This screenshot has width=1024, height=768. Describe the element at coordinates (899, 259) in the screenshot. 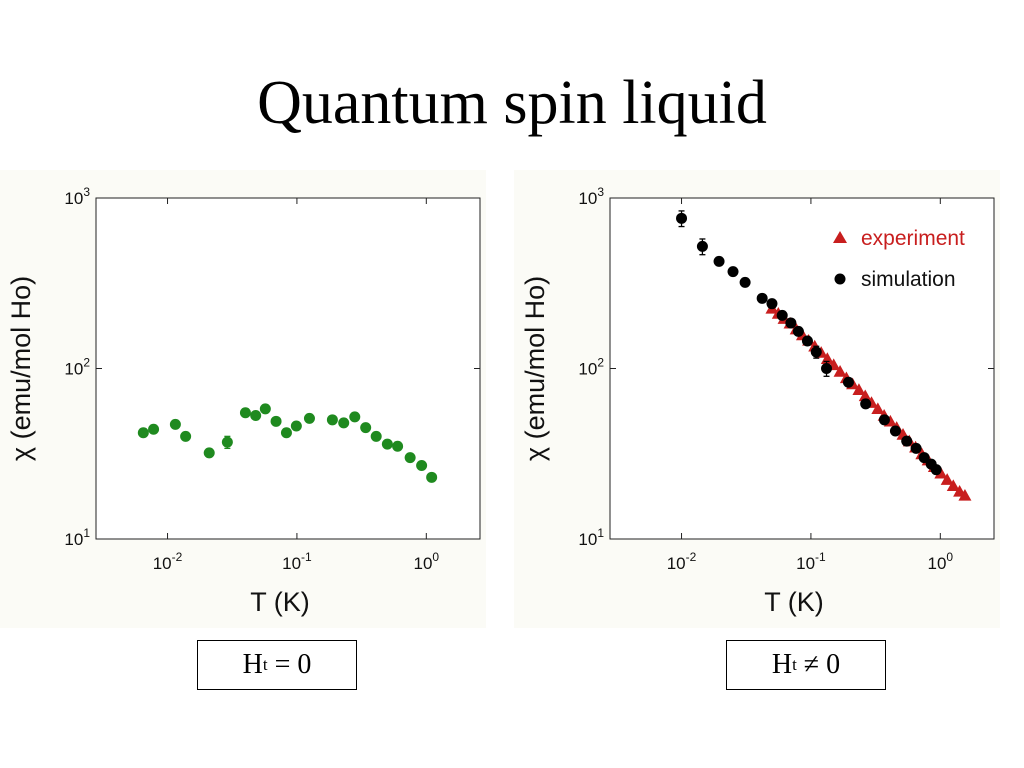

I see `legend: experiment simulation` at that location.